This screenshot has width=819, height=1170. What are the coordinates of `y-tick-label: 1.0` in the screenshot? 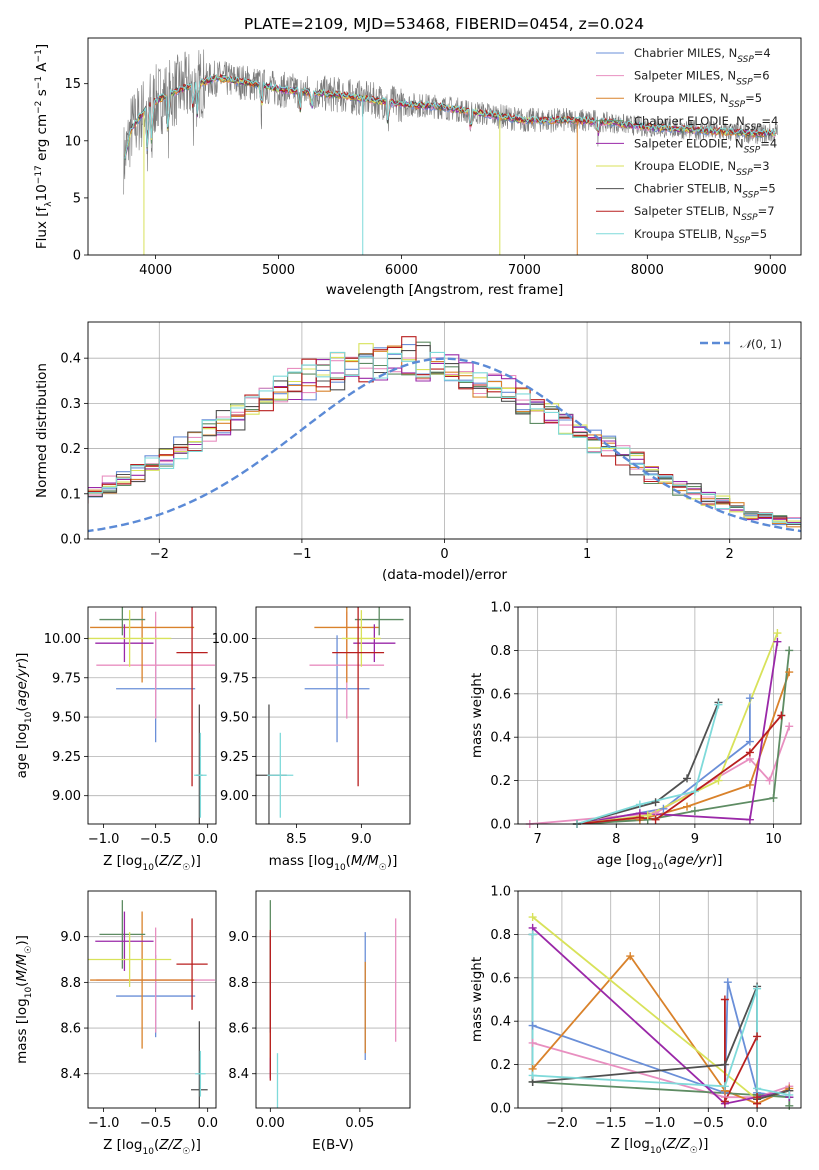 It's located at (500, 892).